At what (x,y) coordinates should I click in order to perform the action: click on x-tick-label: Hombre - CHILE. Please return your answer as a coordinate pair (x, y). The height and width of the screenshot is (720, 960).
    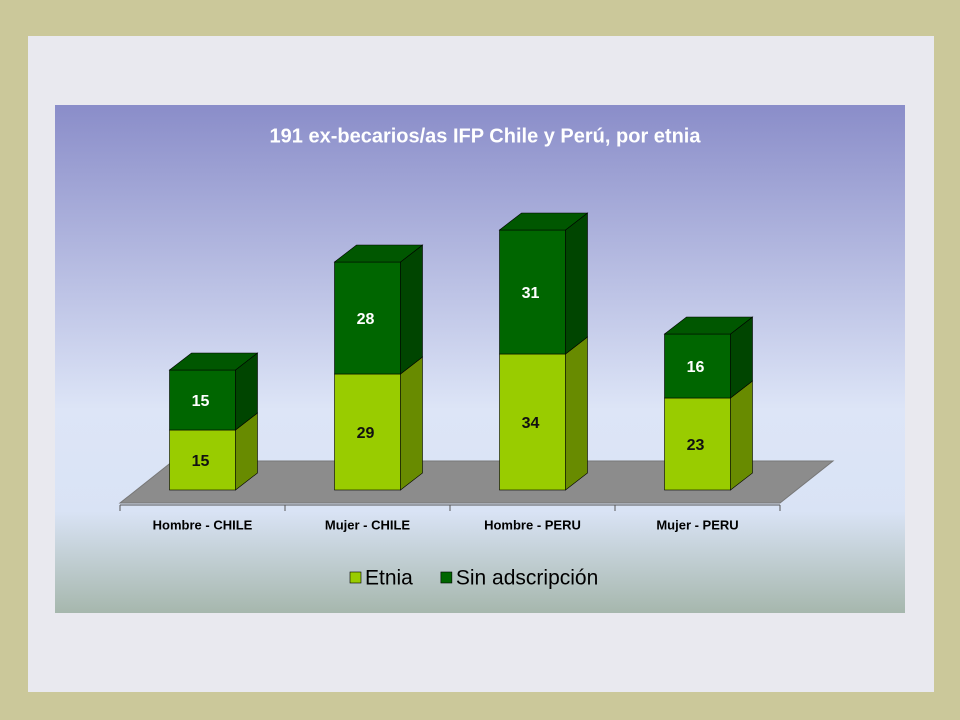
    Looking at the image, I should click on (203, 524).